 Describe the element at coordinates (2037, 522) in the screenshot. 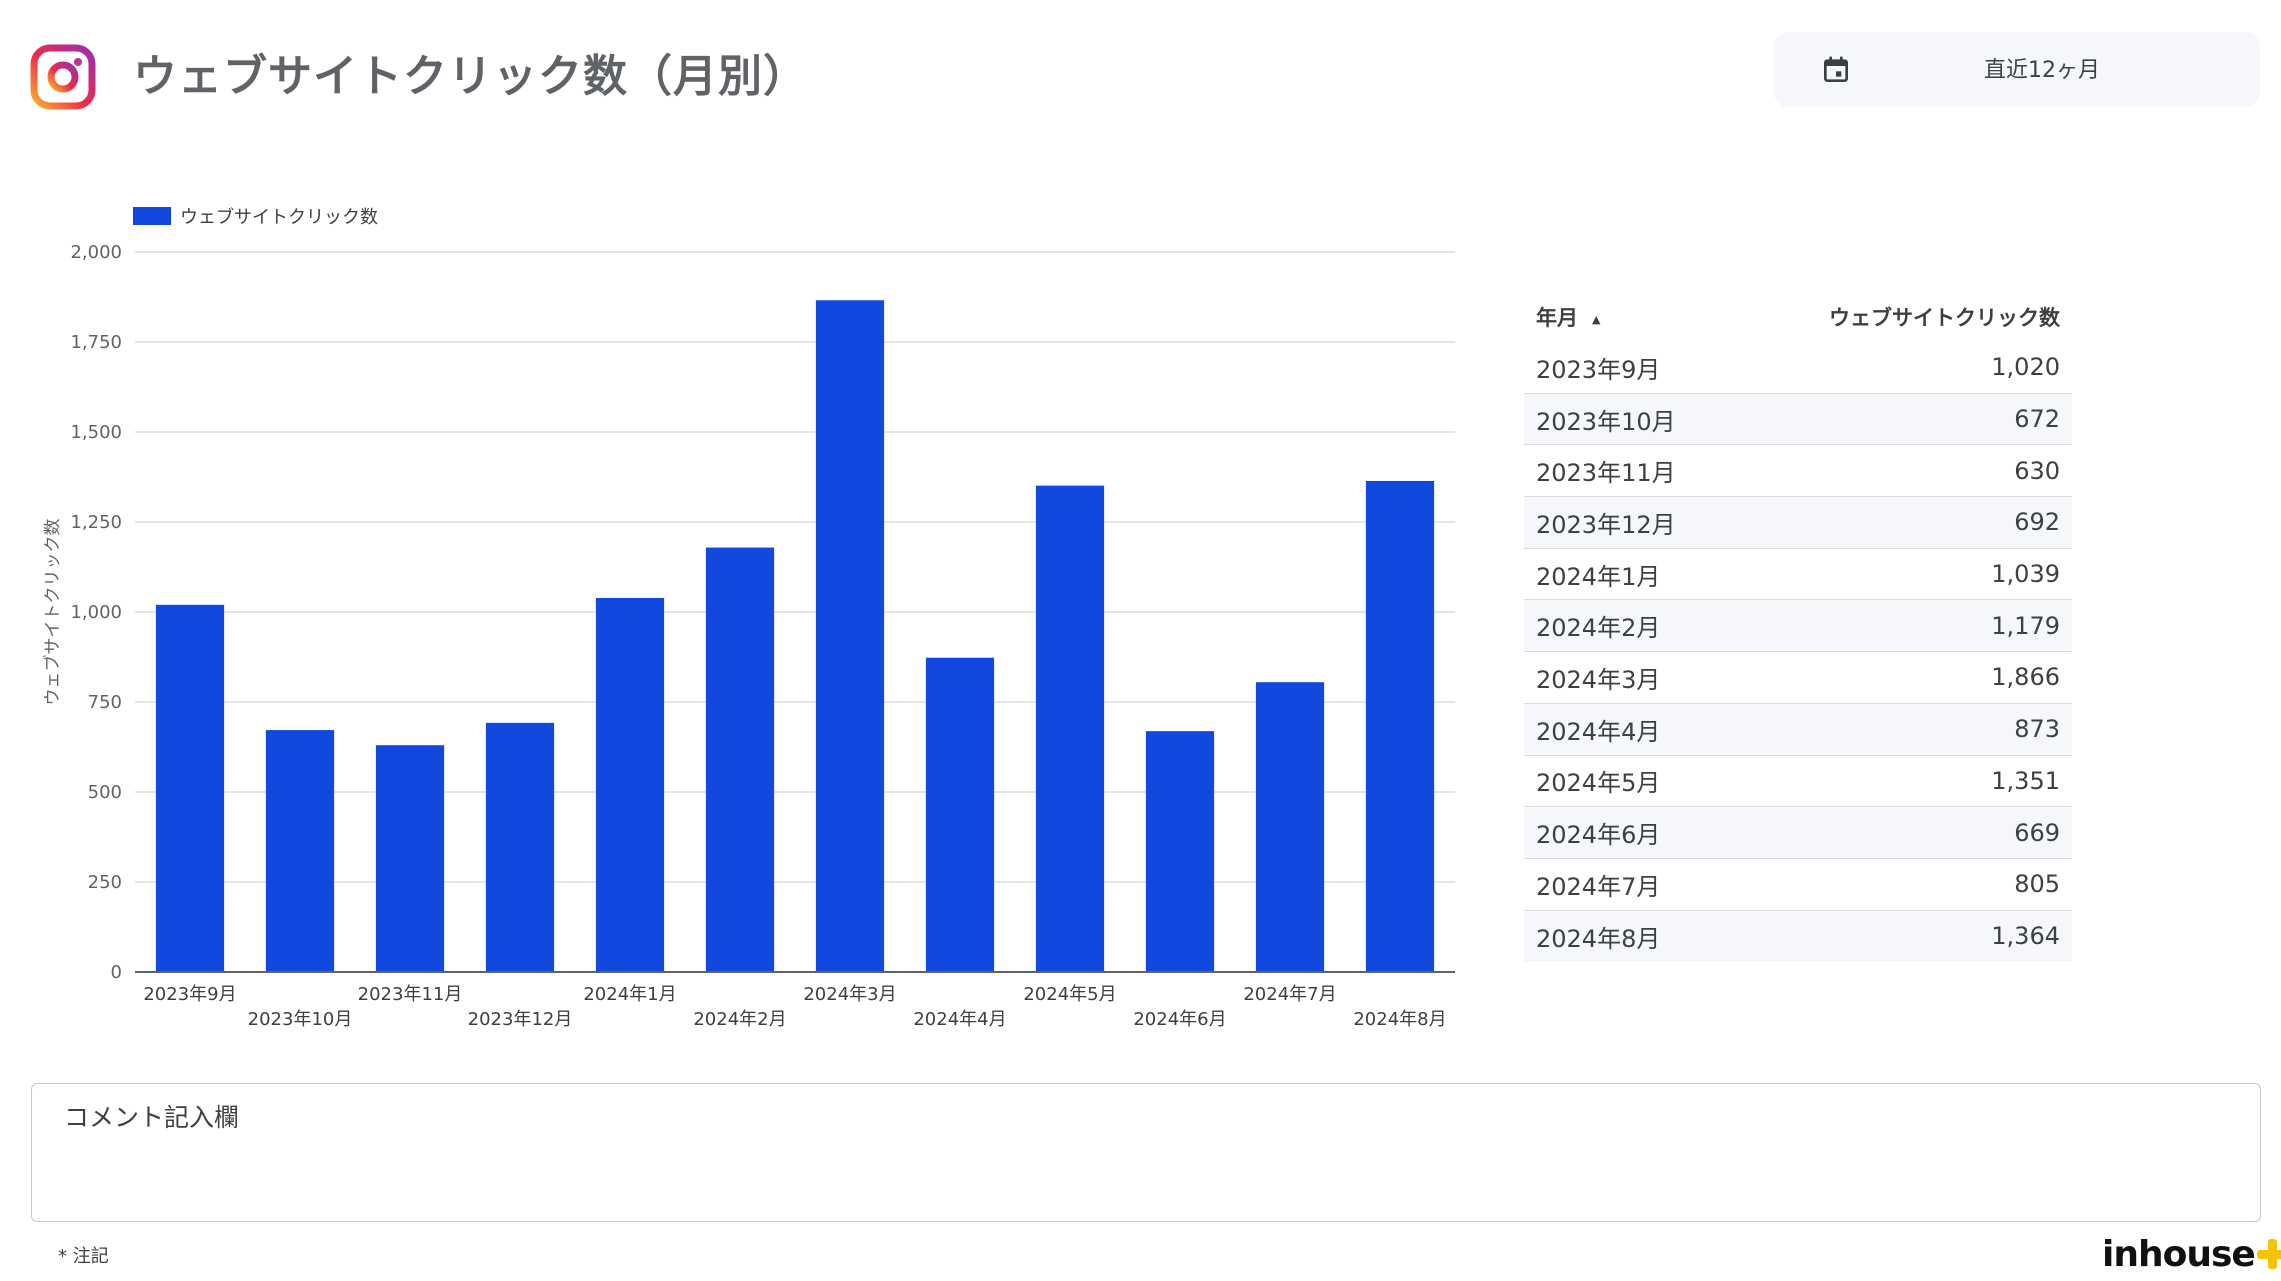

I see `cell-clicks: 692` at that location.